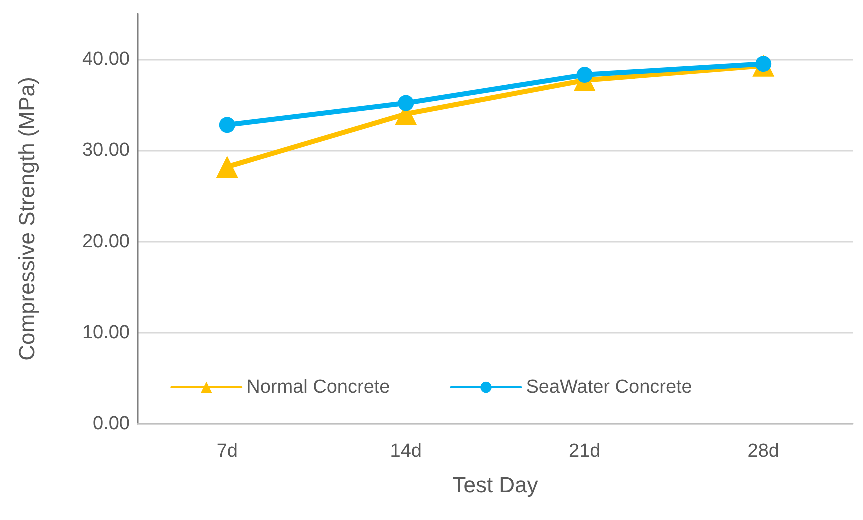 Image resolution: width=863 pixels, height=520 pixels. I want to click on x-tick-label: 21d, so click(585, 451).